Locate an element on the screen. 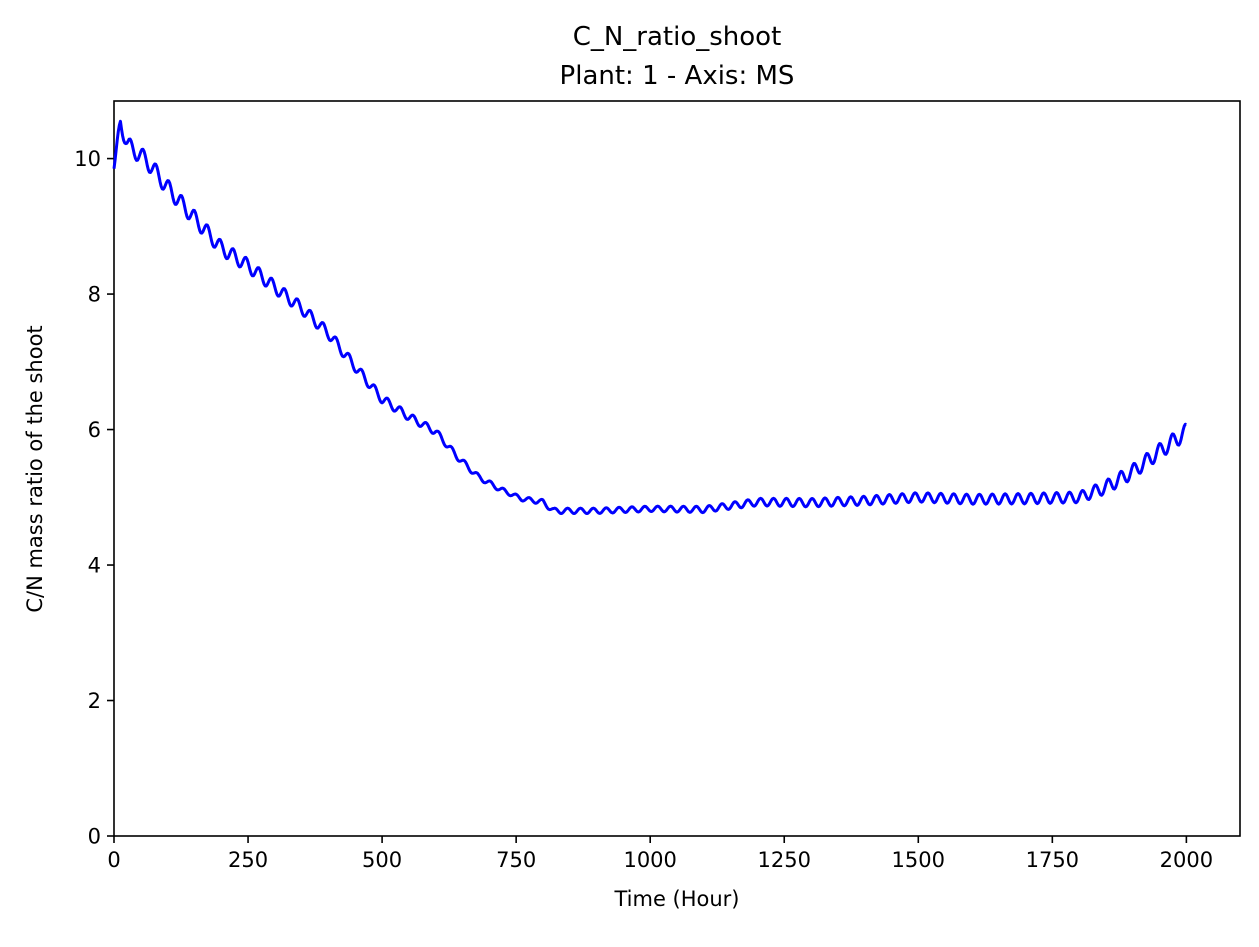 Image resolution: width=1259 pixels, height=947 pixels. y-tick-label: 0 is located at coordinates (94, 837).